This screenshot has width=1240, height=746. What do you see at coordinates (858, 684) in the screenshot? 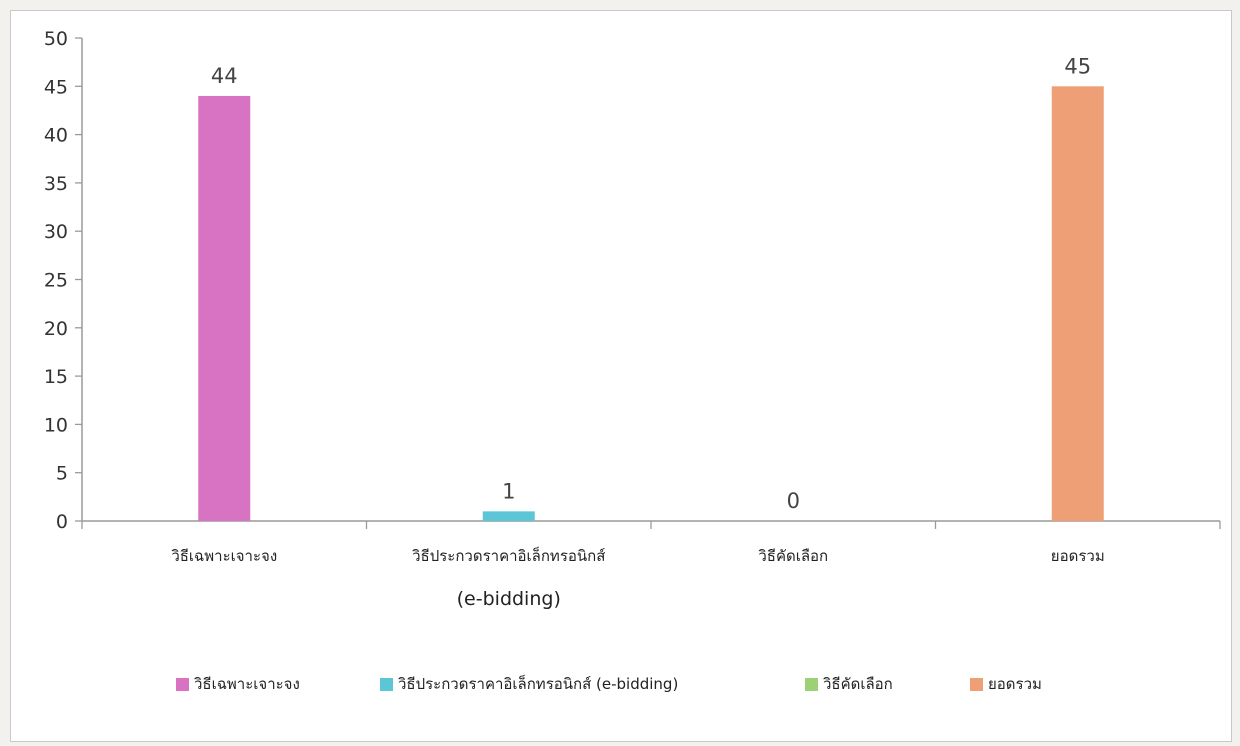
I see `legend-label-selection: วิธีคัดเลือก` at bounding box center [858, 684].